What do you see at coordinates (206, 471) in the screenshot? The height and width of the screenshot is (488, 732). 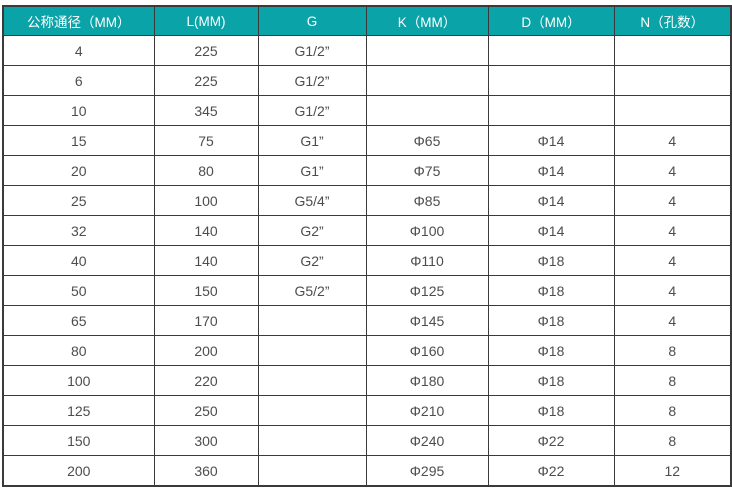 I see `table-cell: 360` at bounding box center [206, 471].